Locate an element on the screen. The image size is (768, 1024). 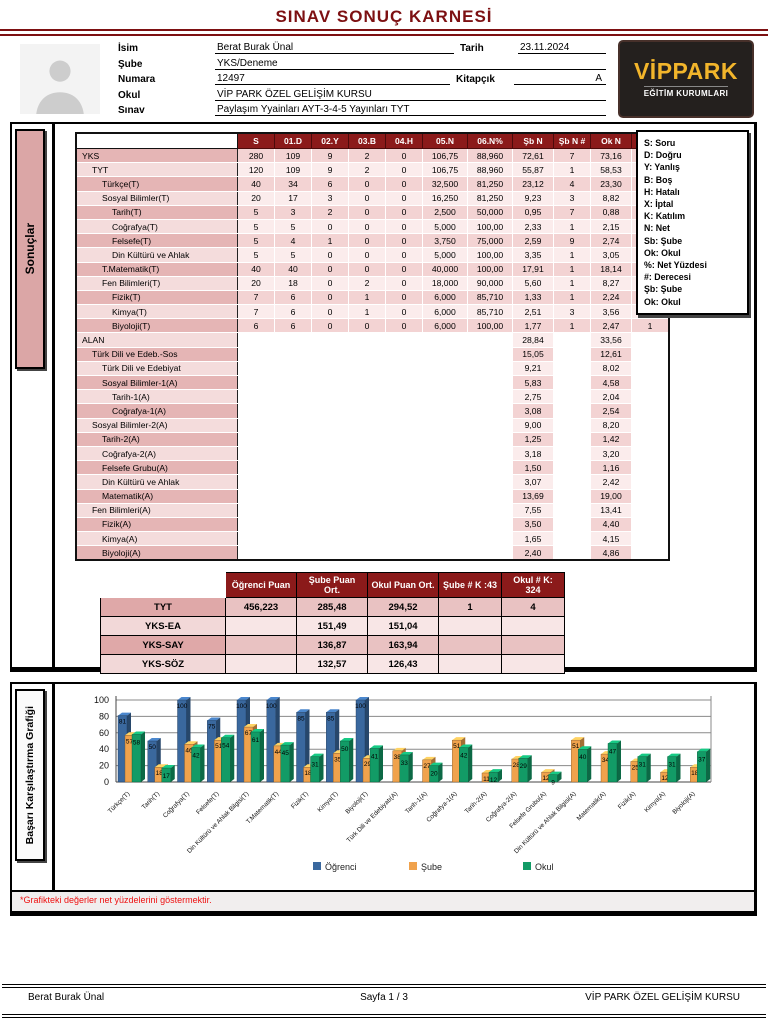
summary-value-cell: 285,48 is located at coordinates (332, 607).